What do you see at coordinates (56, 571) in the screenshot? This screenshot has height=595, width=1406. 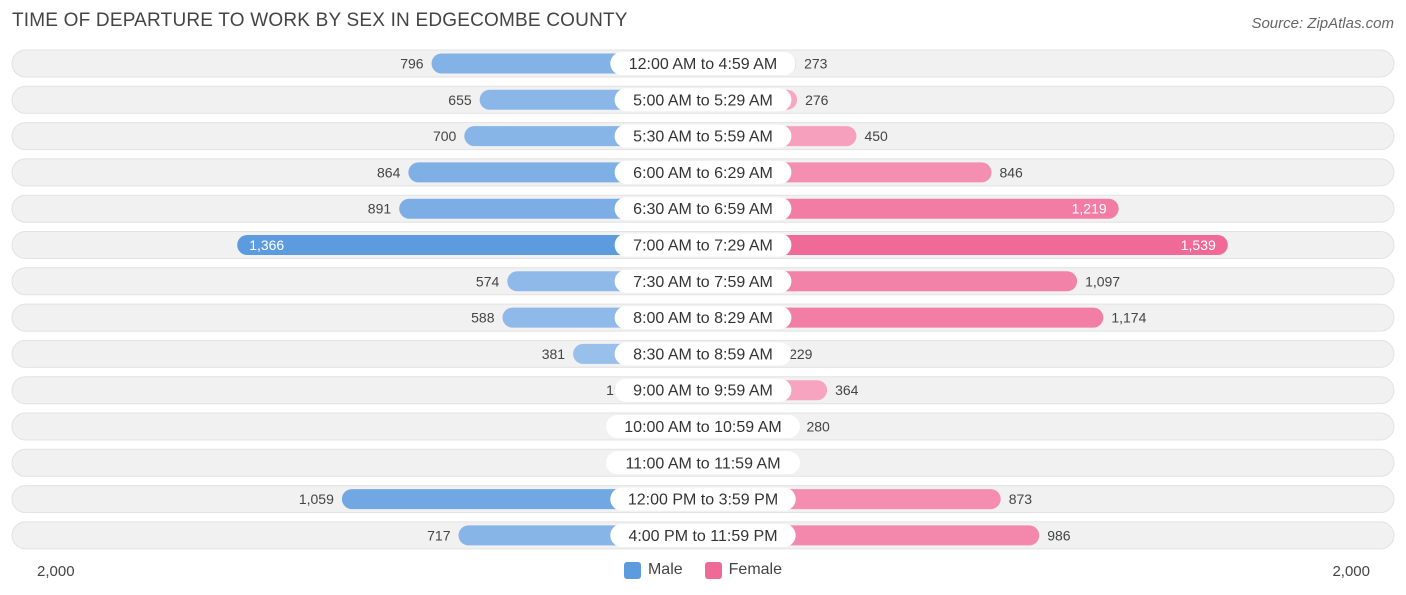 I see `axis-left-label: 2,000` at bounding box center [56, 571].